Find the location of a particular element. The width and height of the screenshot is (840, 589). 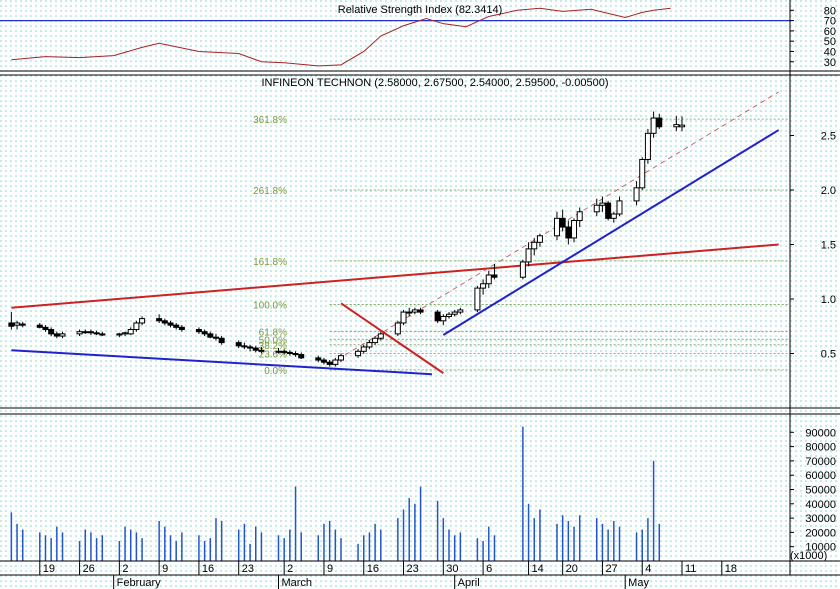

volume-tick-label: 50000 is located at coordinates (820, 491).